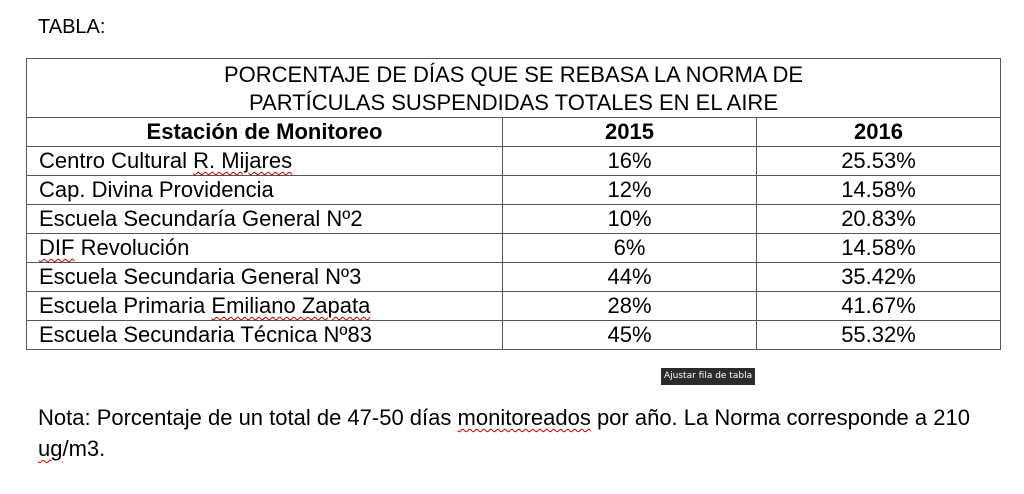 The height and width of the screenshot is (494, 1024). I want to click on spellcheck-mark: R. Mijares, so click(243, 160).